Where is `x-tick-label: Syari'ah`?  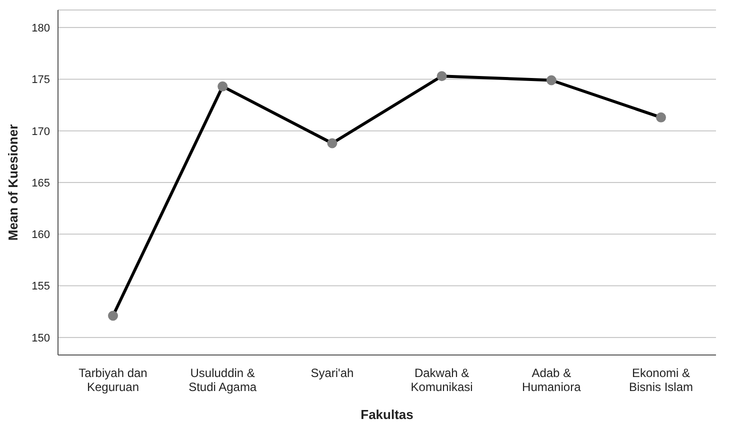 x-tick-label: Syari'ah is located at coordinates (332, 373).